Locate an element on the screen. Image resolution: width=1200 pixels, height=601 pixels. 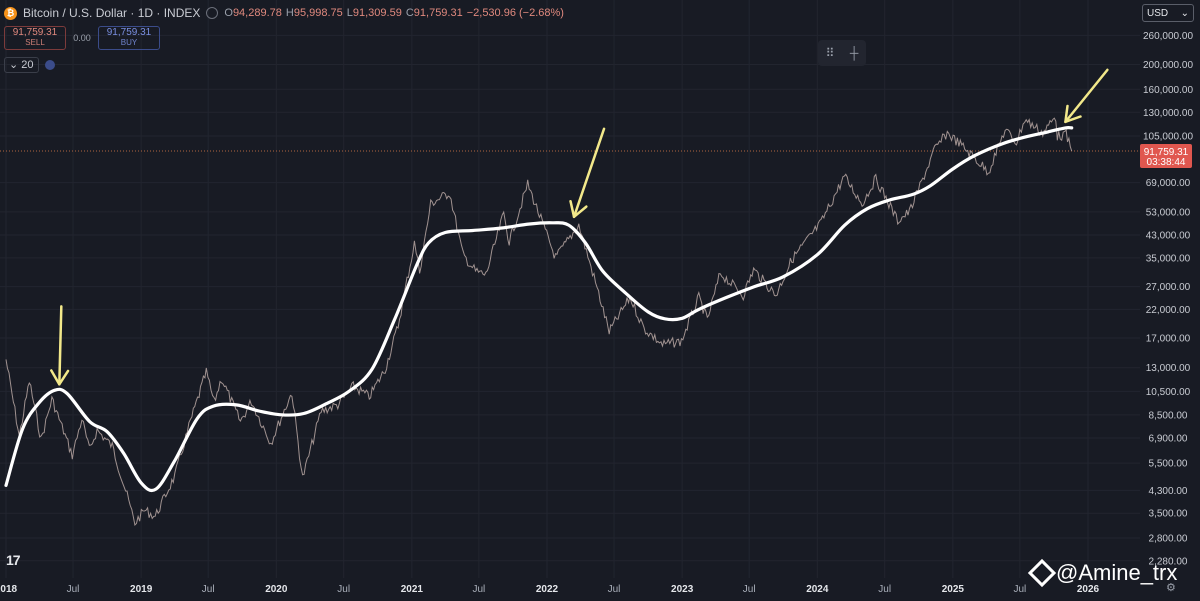
tradingview-logo-icon: 17 is located at coordinates (13, 560).